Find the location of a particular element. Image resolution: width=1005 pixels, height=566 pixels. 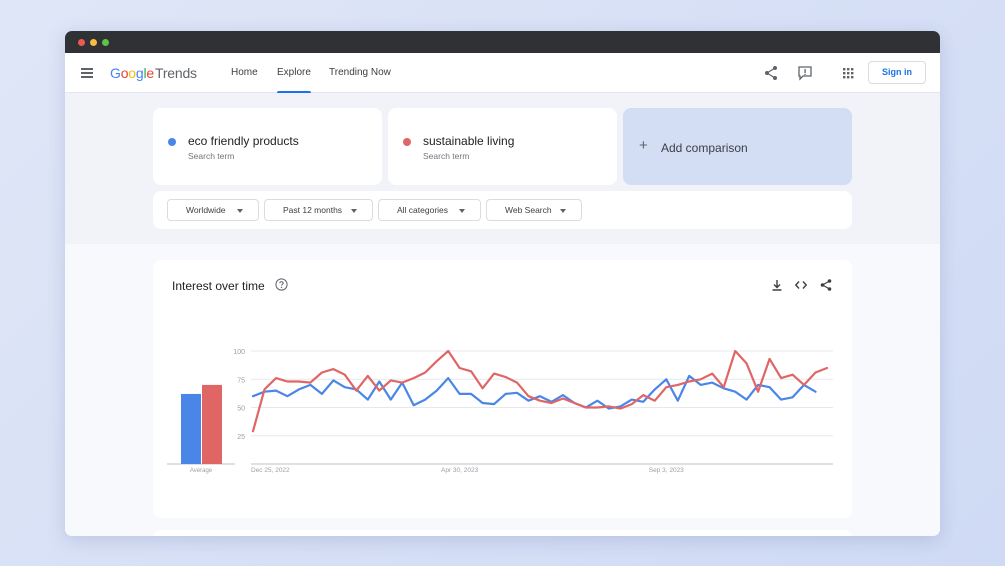

filter-category-dropdown: All categories is located at coordinates (429, 210).